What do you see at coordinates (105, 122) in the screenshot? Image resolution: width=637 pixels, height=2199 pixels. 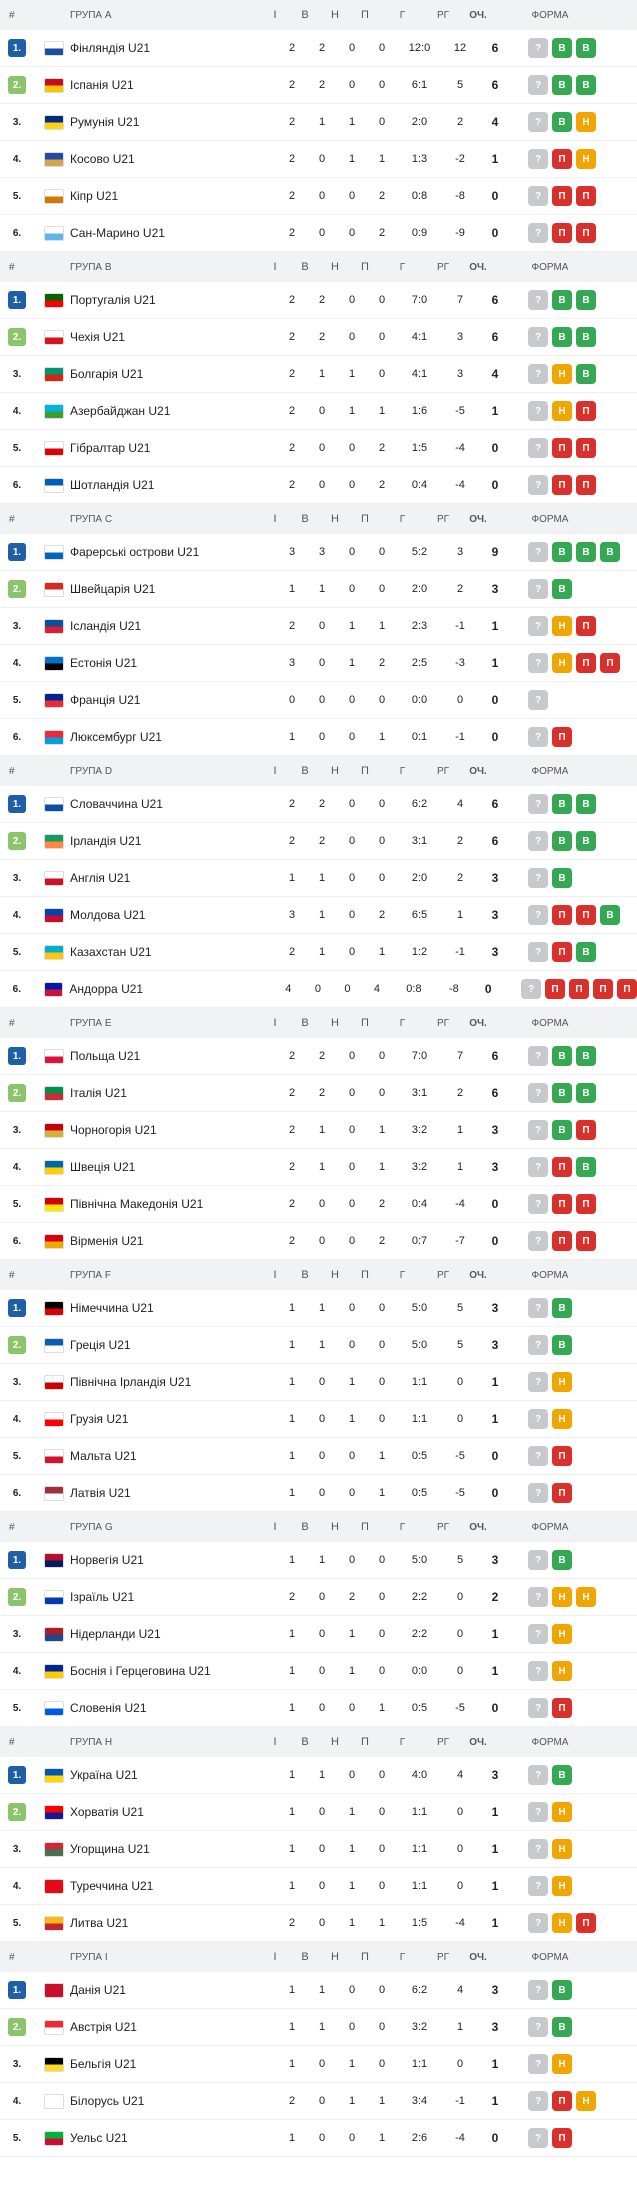 I see `team-name: Румунія U21` at bounding box center [105, 122].